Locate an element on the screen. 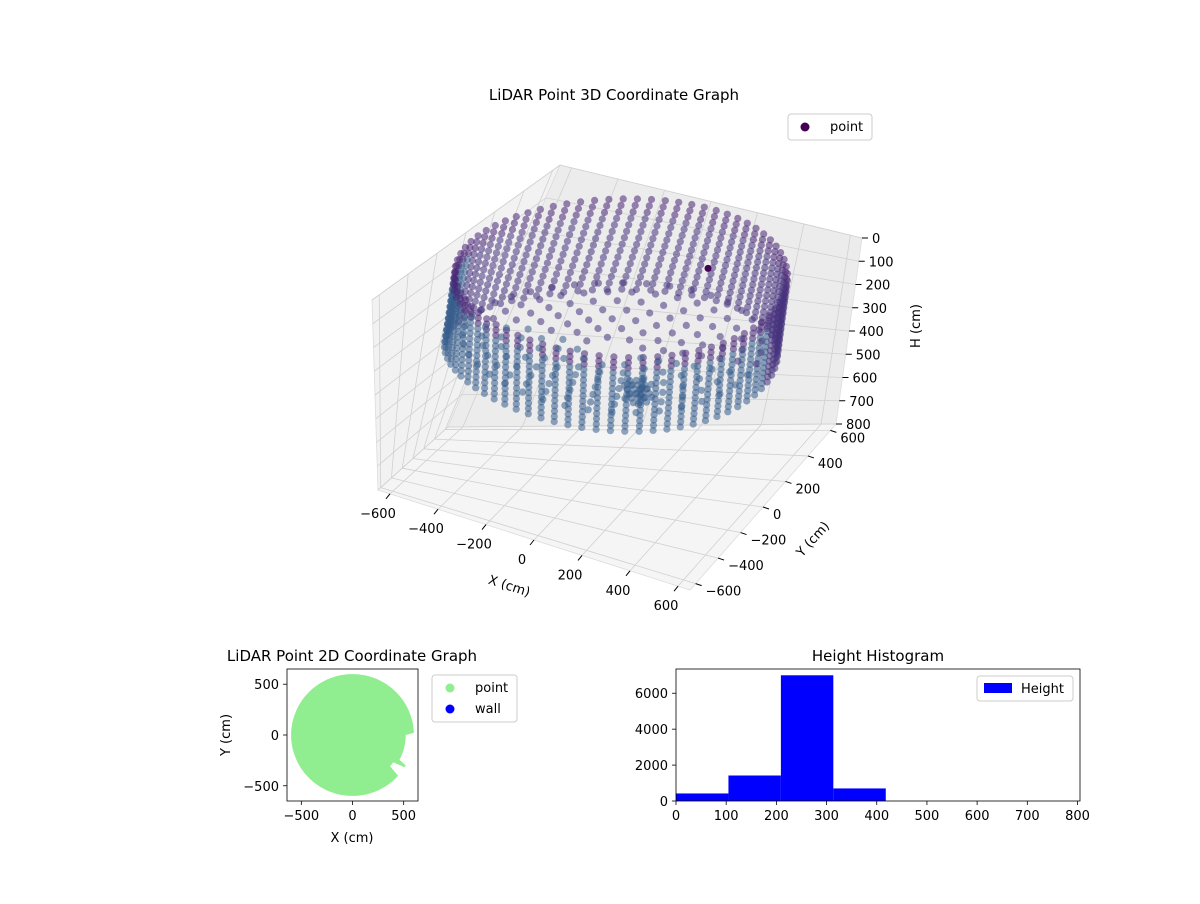 The height and width of the screenshot is (904, 1200). y-tick-label-3d: 0 is located at coordinates (777, 515).